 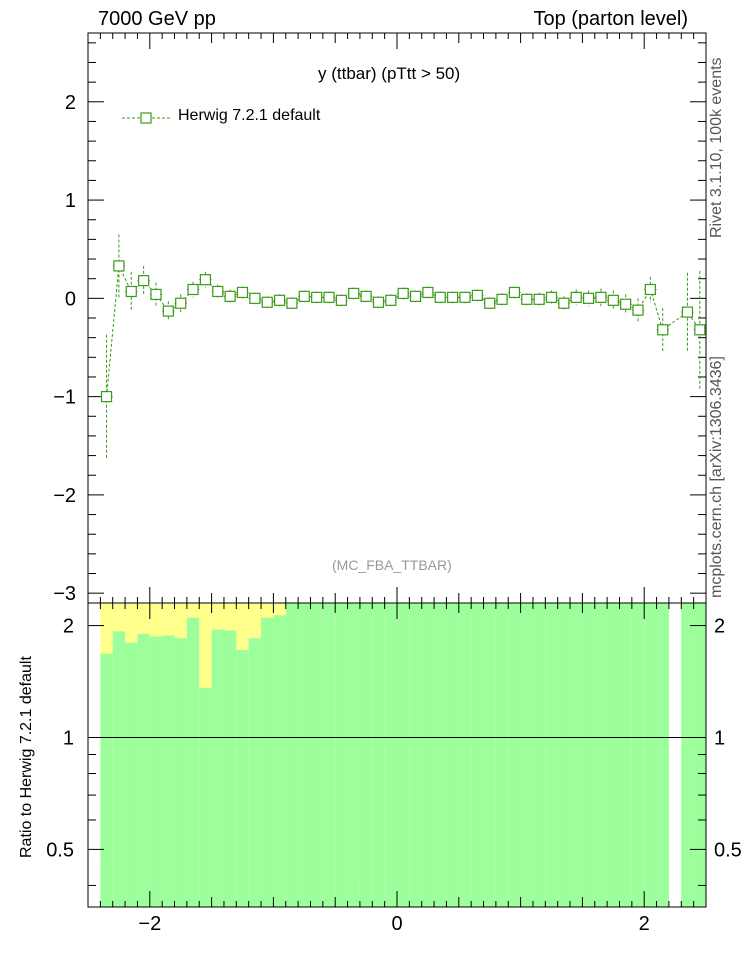 What do you see at coordinates (610, 19) in the screenshot?
I see `header-right: Top (parton level)` at bounding box center [610, 19].